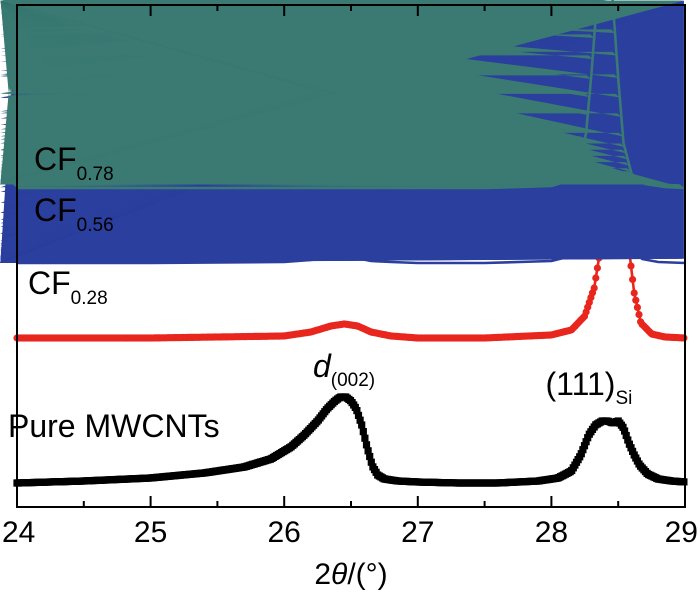  What do you see at coordinates (417, 532) in the screenshot?
I see `x-tick-label: 27` at bounding box center [417, 532].